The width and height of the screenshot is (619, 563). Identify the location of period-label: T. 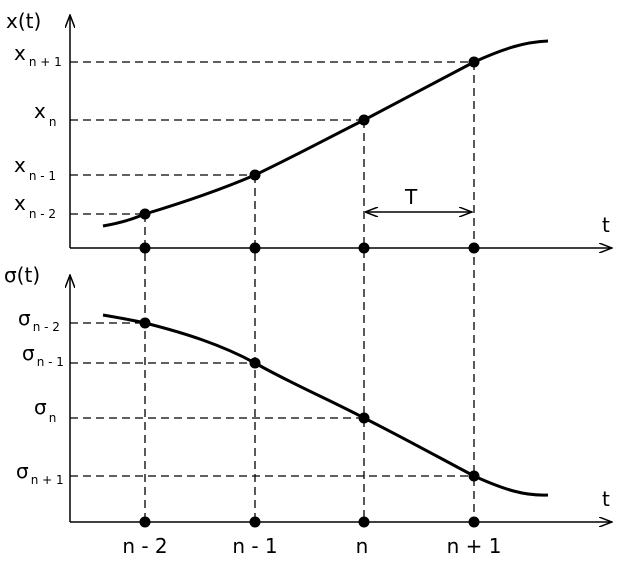
(411, 197).